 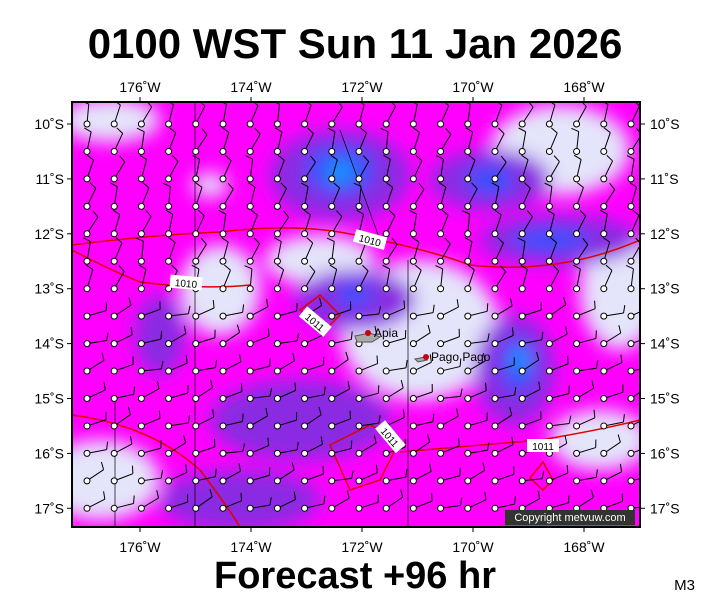 I want to click on forecast-label: Forecast +96 hr, so click(x=355, y=576).